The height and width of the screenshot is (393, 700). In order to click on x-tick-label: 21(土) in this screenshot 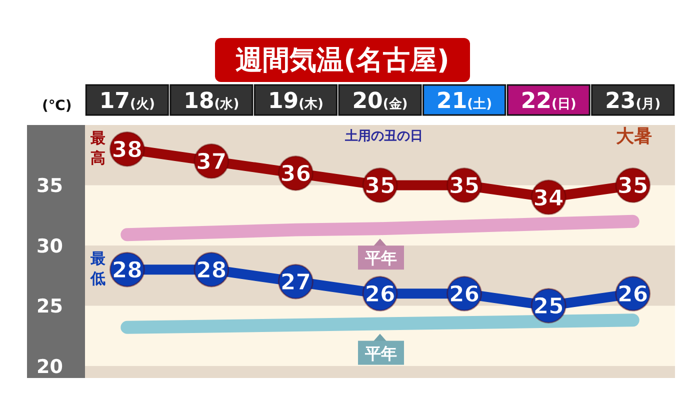, I will do `click(464, 101)`.